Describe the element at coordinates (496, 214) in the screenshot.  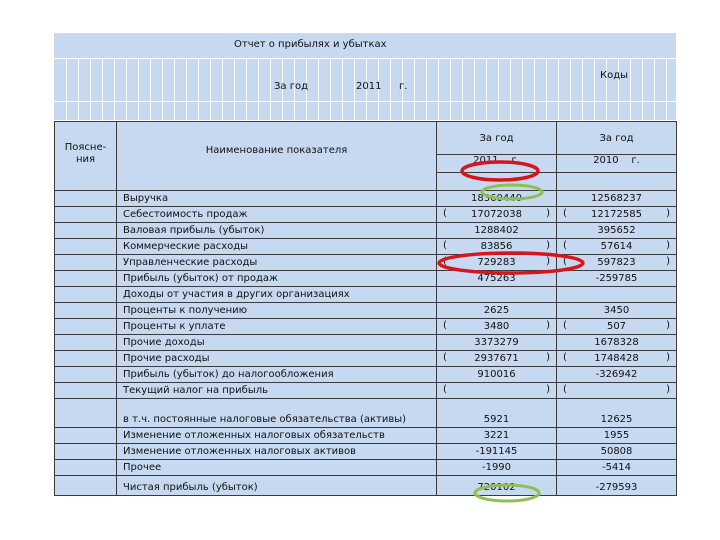
I see `value-2011: 17072038` at that location.